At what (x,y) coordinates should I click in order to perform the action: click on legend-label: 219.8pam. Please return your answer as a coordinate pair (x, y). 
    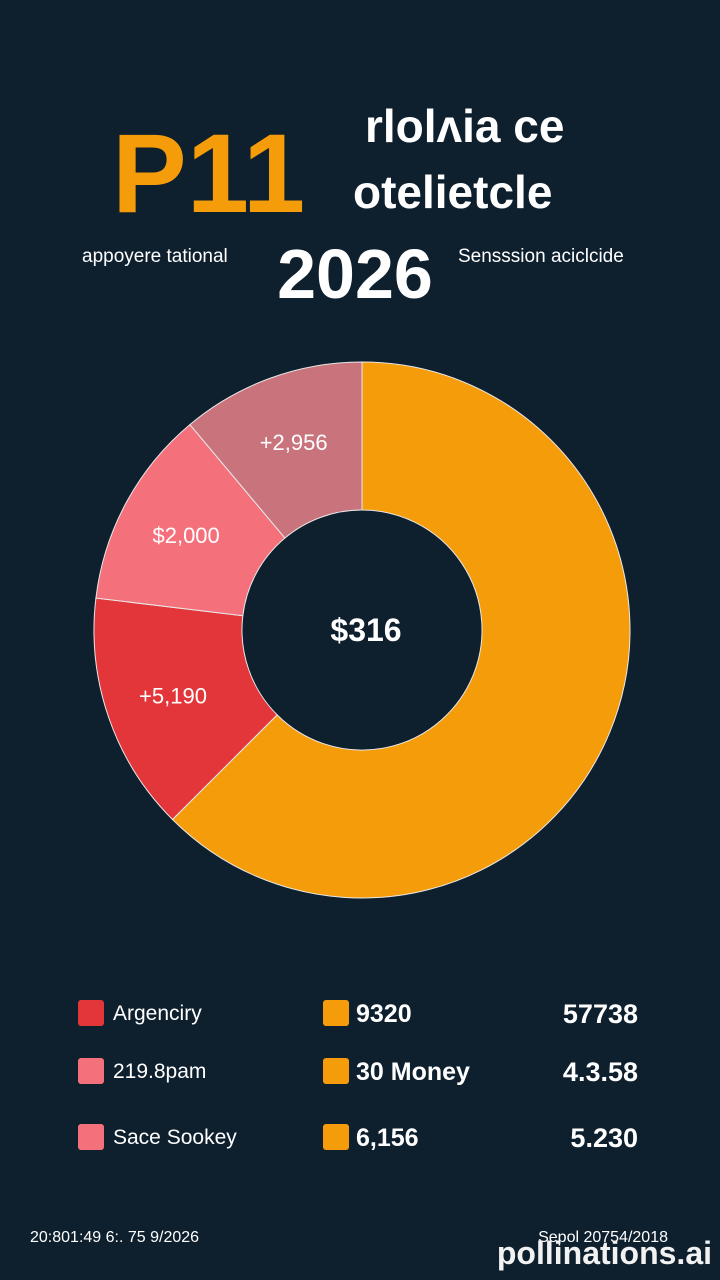
    Looking at the image, I should click on (159, 1071).